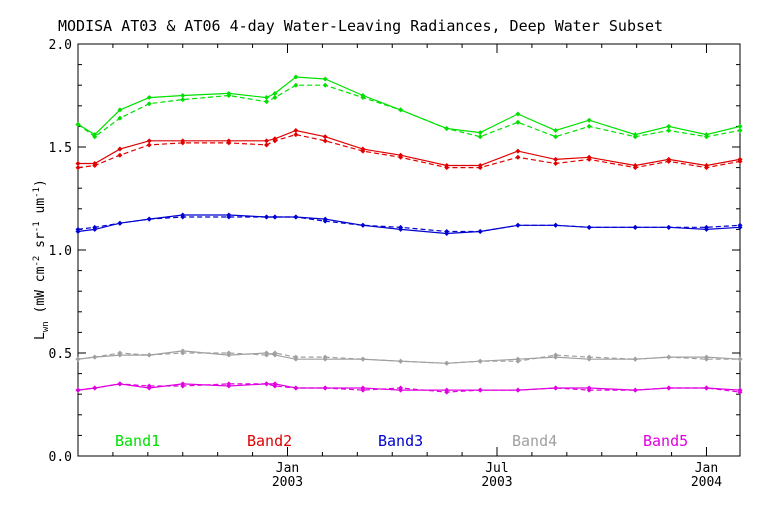 Image resolution: width=768 pixels, height=512 pixels. What do you see at coordinates (409, 224) in the screenshot?
I see `band3-dashed-line` at bounding box center [409, 224].